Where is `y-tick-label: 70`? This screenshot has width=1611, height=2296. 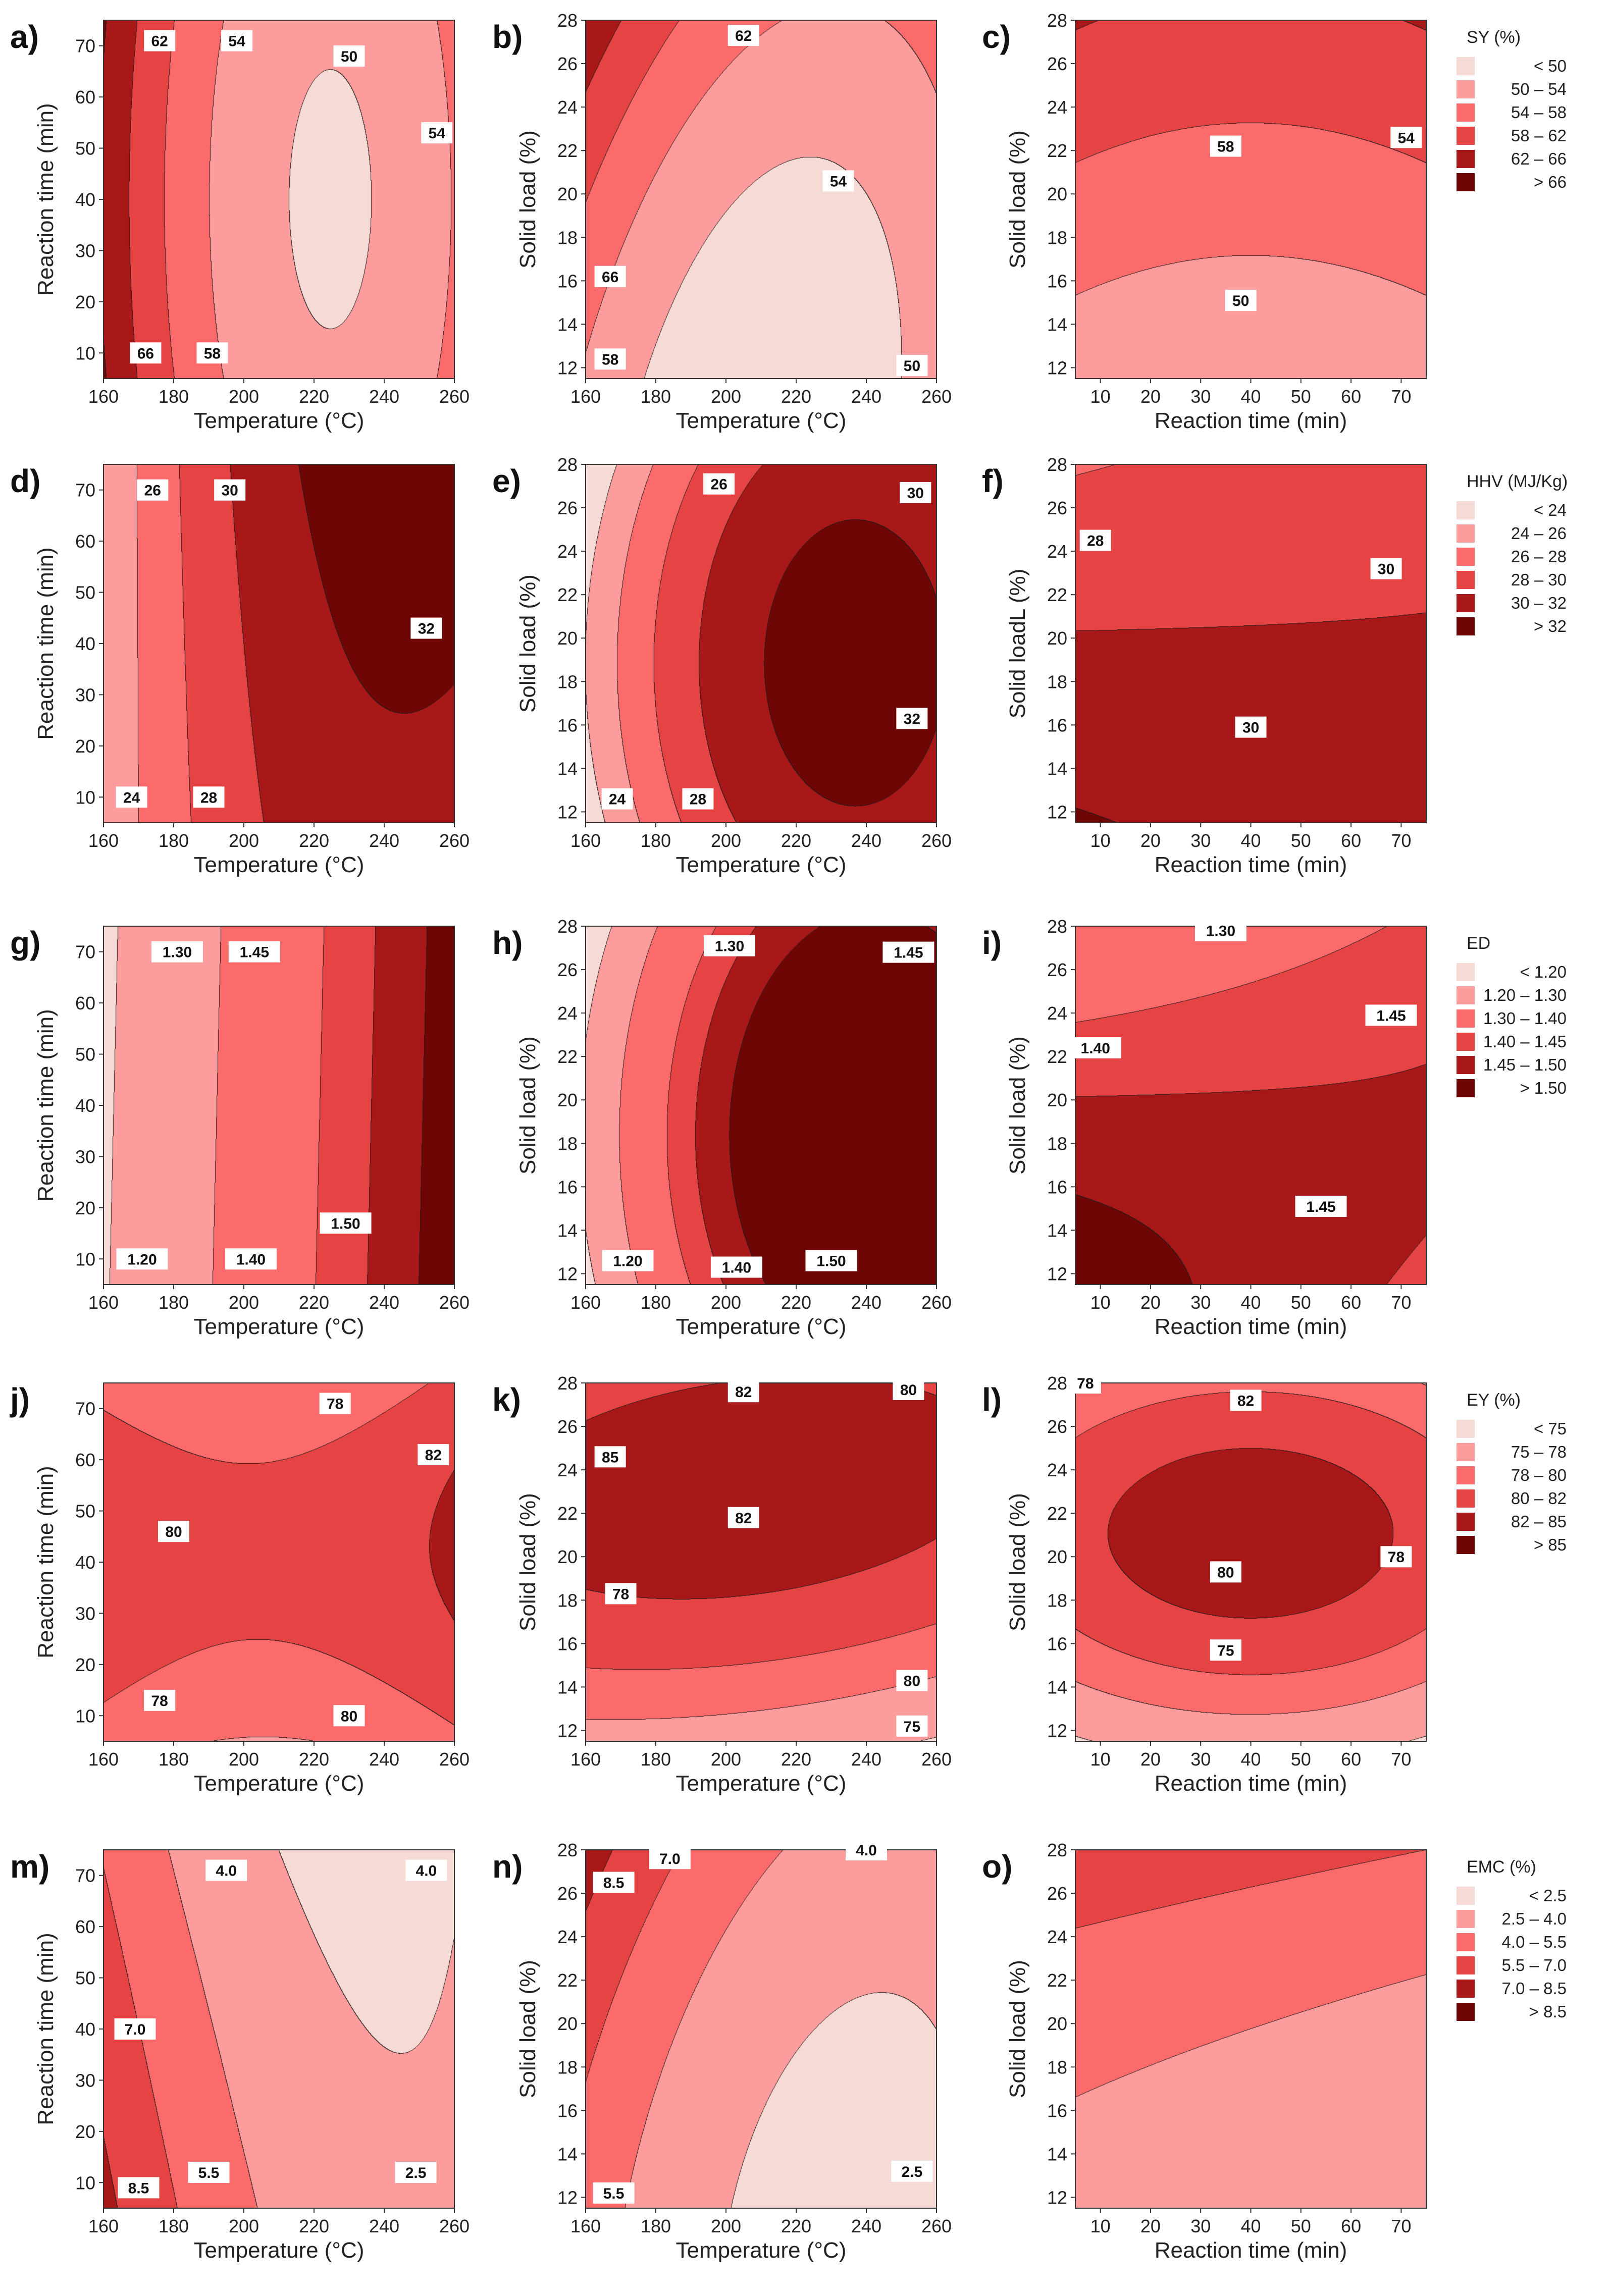 y-tick-label: 70 is located at coordinates (85, 1409).